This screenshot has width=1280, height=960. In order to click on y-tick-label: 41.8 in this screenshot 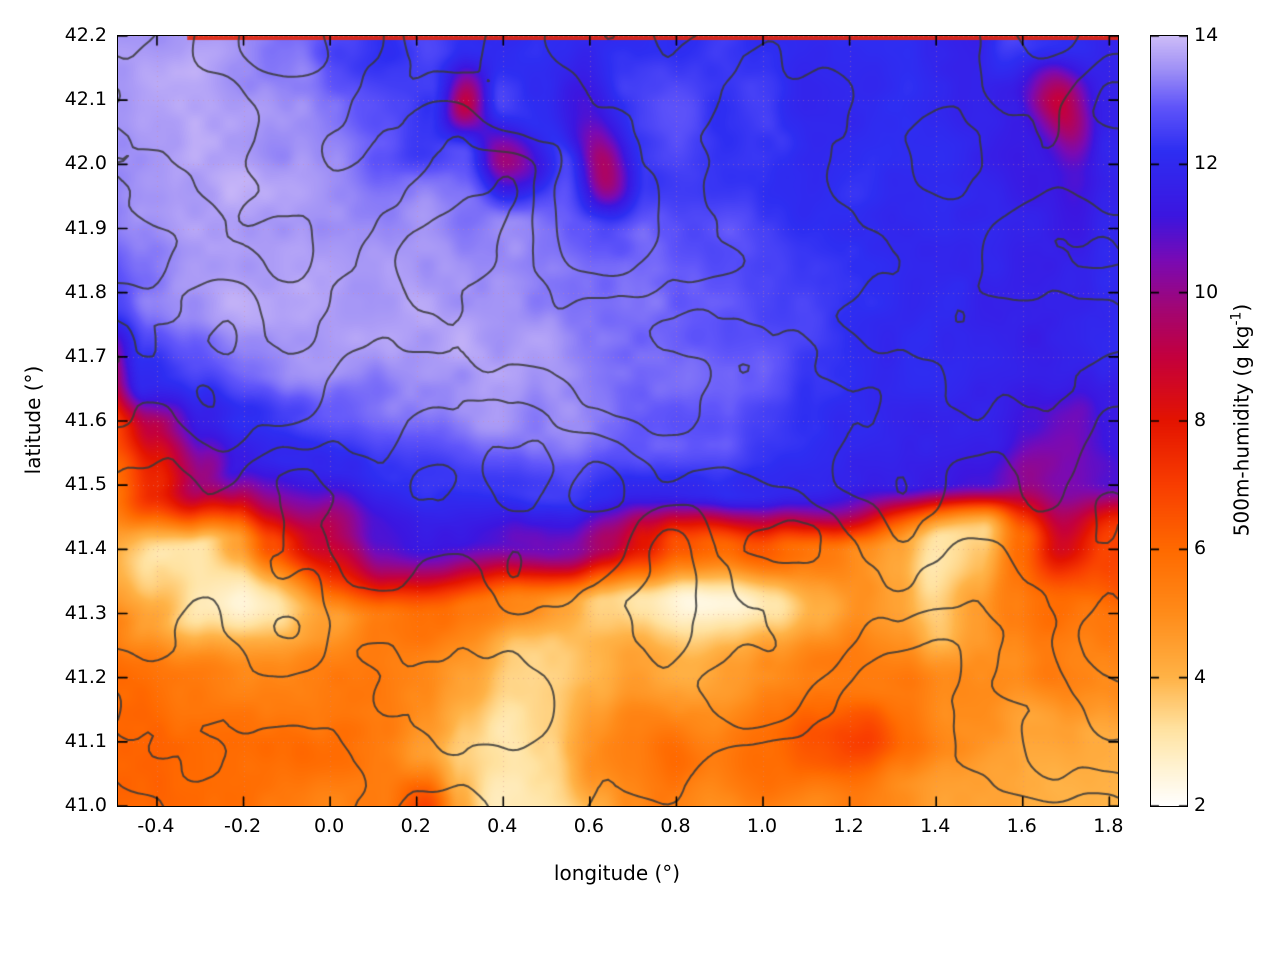, I will do `click(85, 291)`.